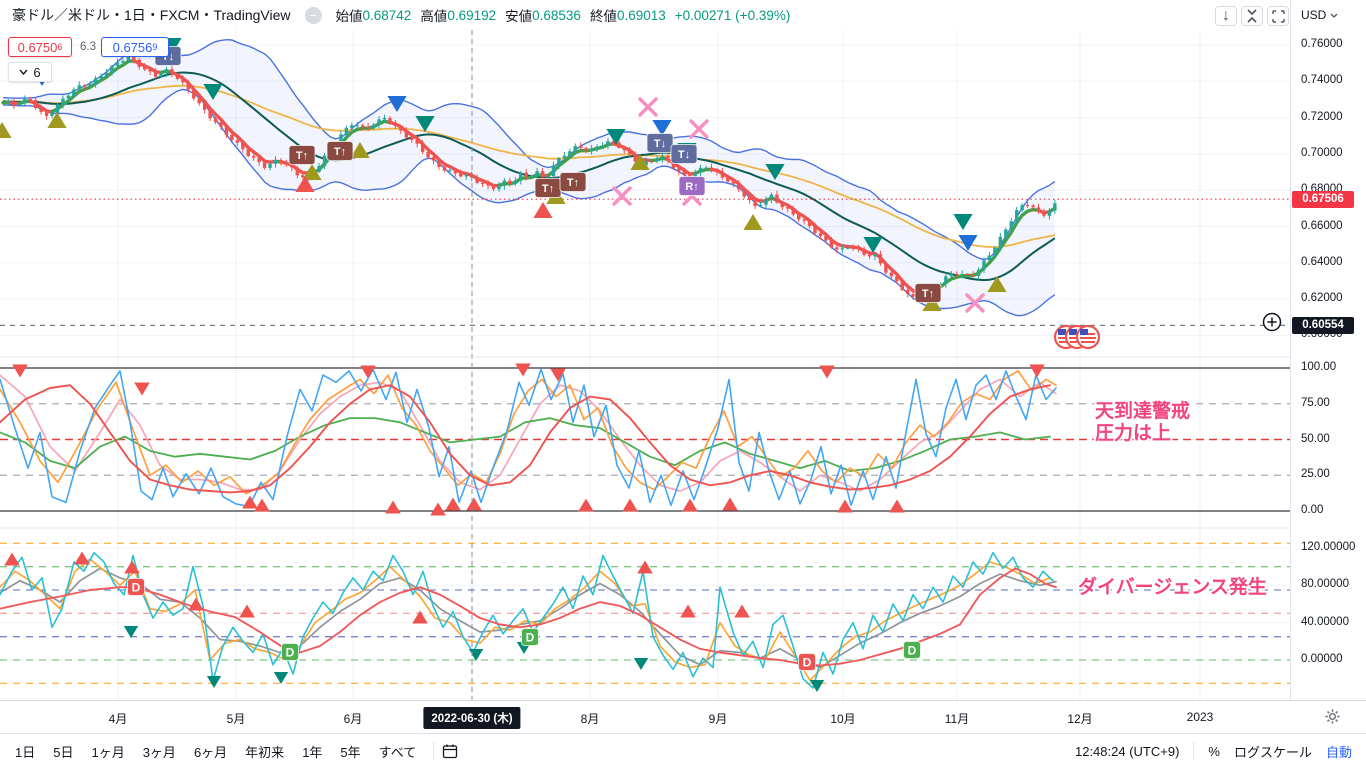 This screenshot has width=1366, height=768. I want to click on bid-price-chip: 0.6750 6, so click(40, 47).